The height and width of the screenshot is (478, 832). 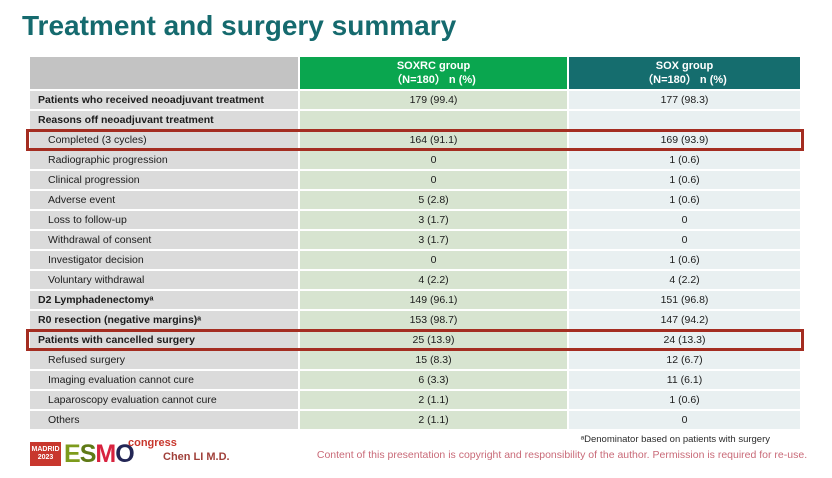 What do you see at coordinates (97, 140) in the screenshot?
I see `row-label: Completed (3 cycles)` at bounding box center [97, 140].